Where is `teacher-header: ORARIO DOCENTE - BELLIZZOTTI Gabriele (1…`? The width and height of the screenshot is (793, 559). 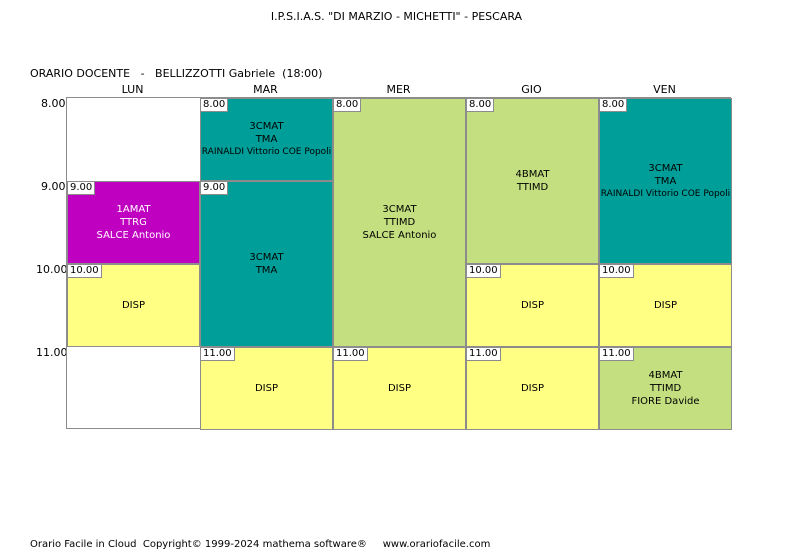 teacher-header: ORARIO DOCENTE - BELLIZZOTTI Gabriele (1… is located at coordinates (176, 73).